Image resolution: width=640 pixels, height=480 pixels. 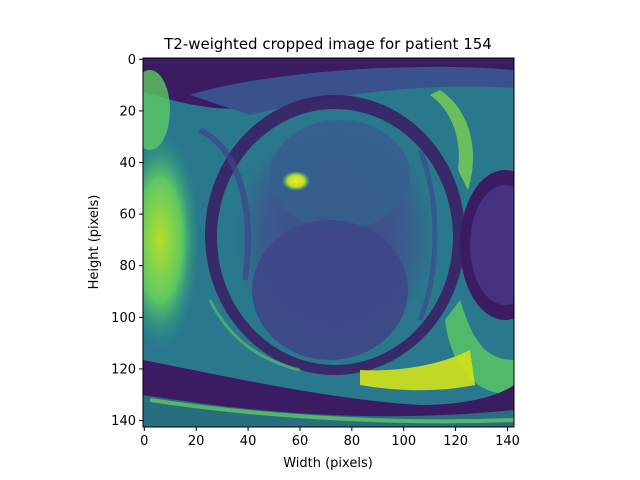 I want to click on y-tick-label: 140, so click(x=123, y=421).